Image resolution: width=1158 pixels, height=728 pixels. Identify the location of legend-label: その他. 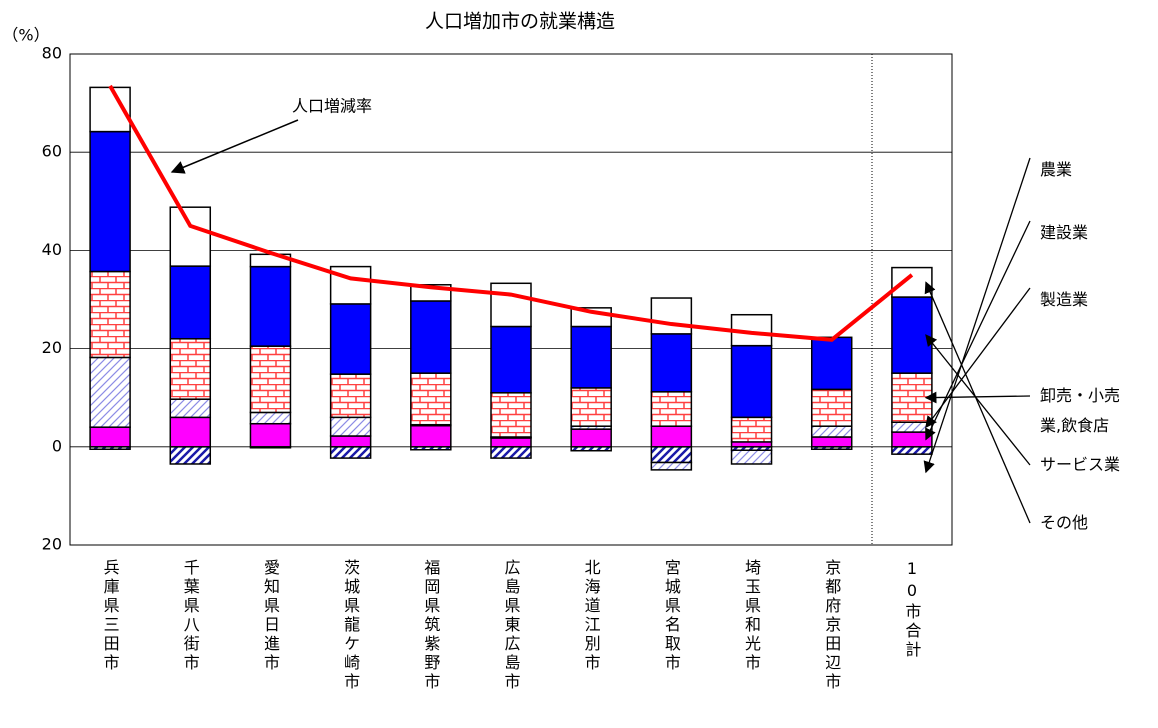
(1064, 522).